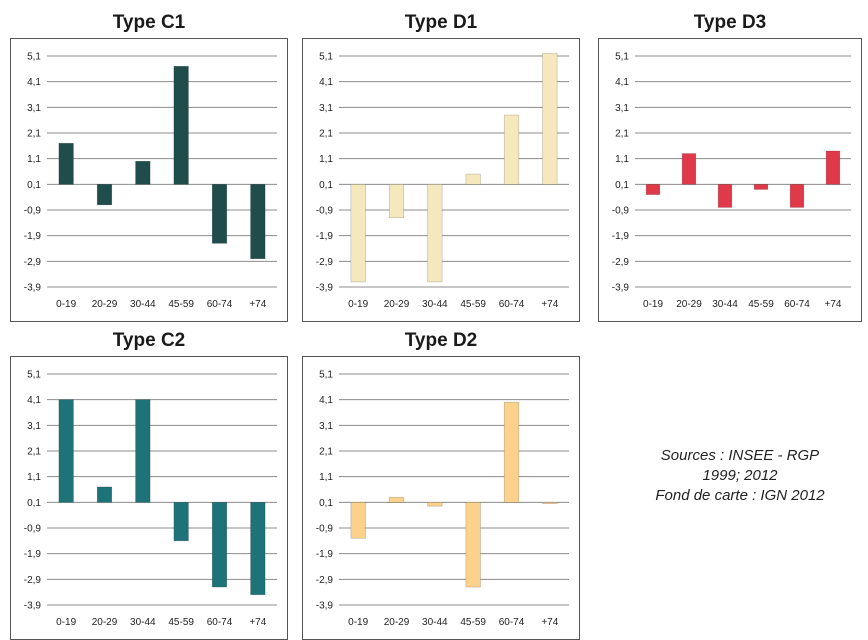  Describe the element at coordinates (740, 475) in the screenshot. I see `sources-year-line: 1999; 2012` at that location.